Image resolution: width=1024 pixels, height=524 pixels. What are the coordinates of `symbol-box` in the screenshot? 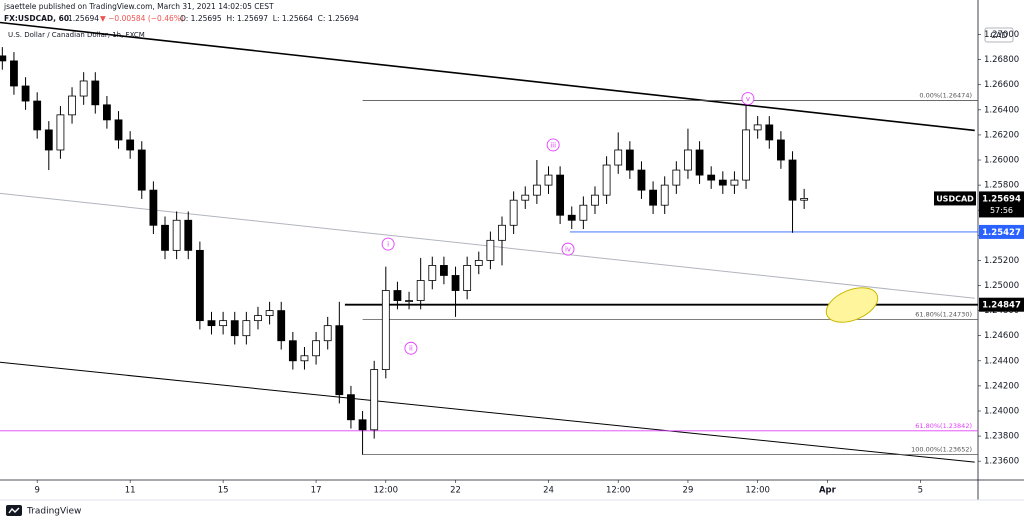 It's located at (955, 198).